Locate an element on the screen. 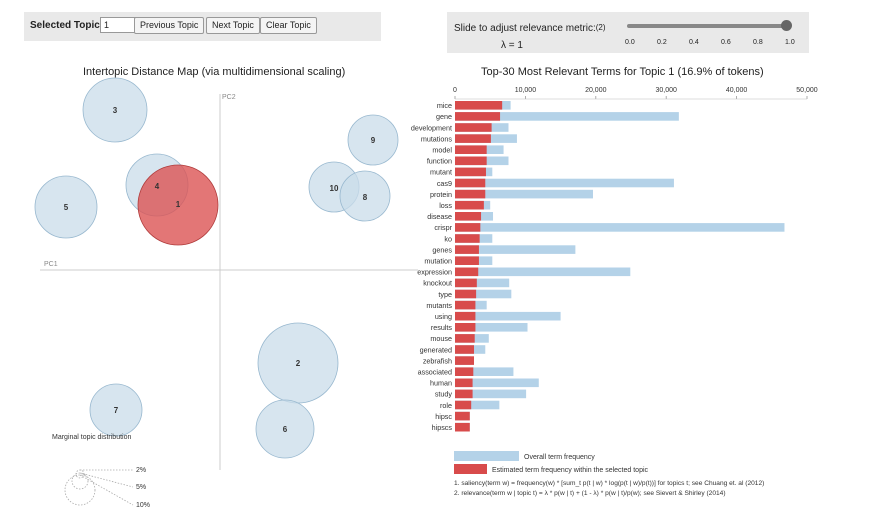 The height and width of the screenshot is (518, 870). term-label: hipscs is located at coordinates (442, 427).